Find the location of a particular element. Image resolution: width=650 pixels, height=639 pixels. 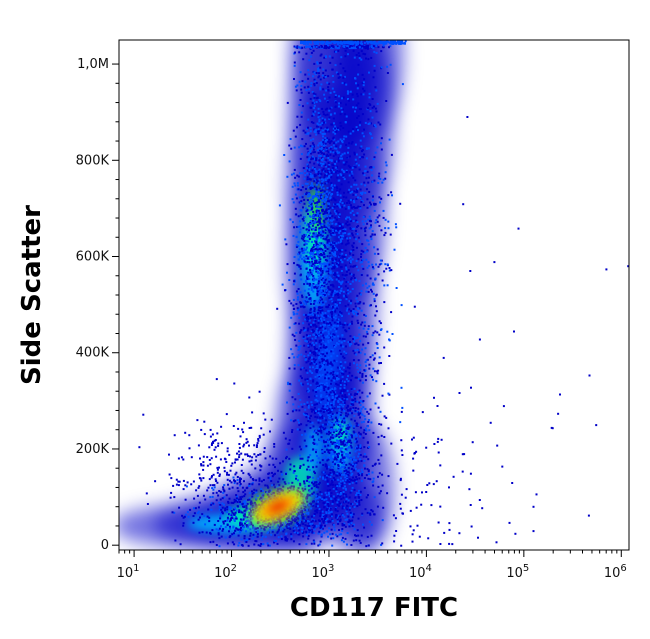

y-tick-label: 0 is located at coordinates (105, 545).